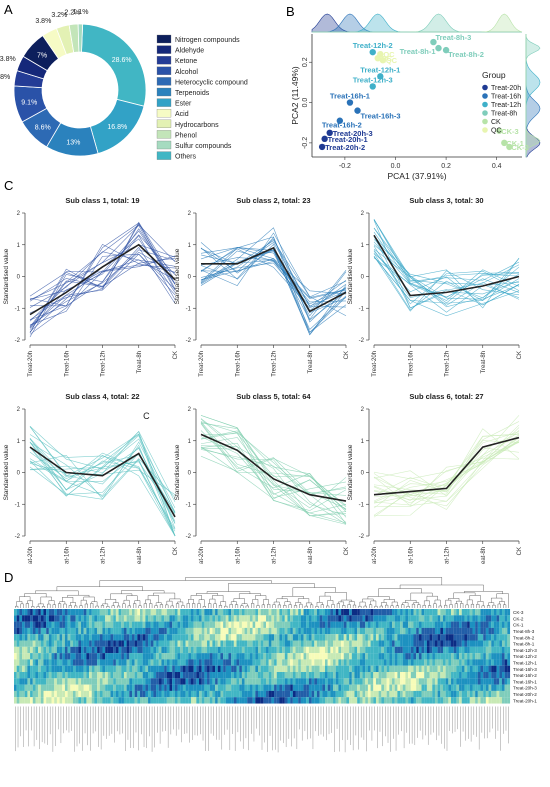  What do you see at coordinates (186, 157) in the screenshot?
I see `legend-label: Others` at bounding box center [186, 157].